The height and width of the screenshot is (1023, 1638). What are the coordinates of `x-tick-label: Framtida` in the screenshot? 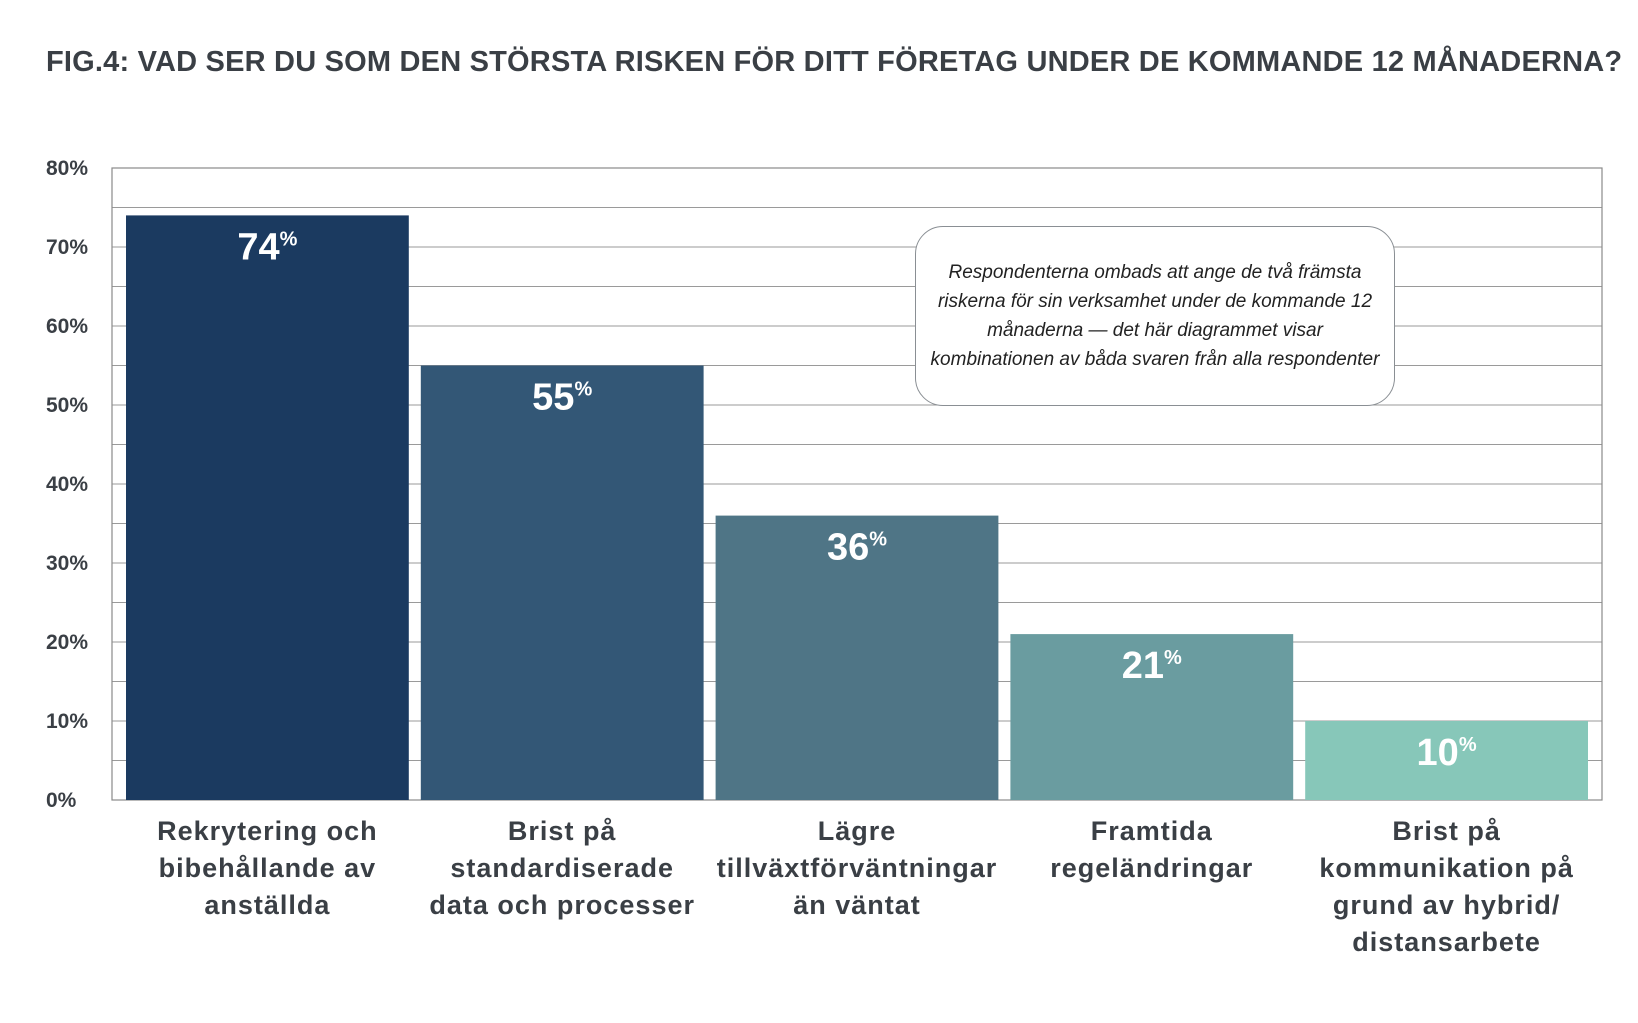 It's located at (1152, 831).